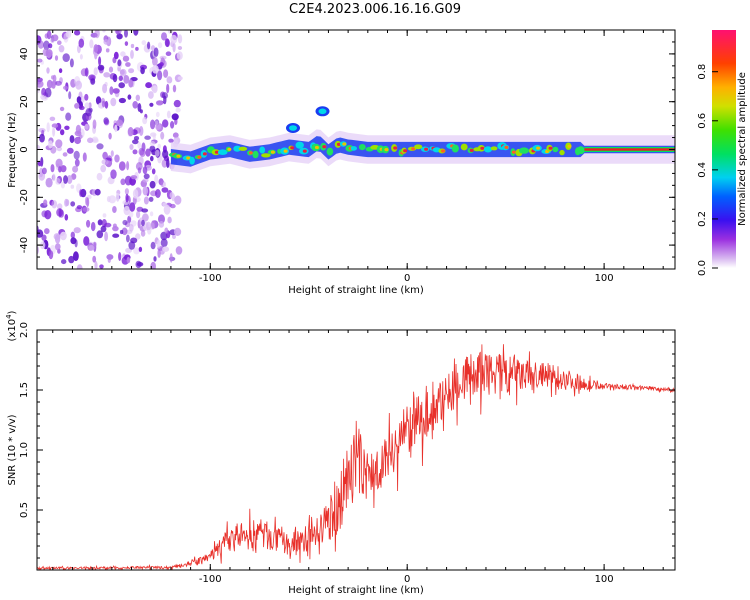 Image resolution: width=750 pixels, height=600 pixels. Describe the element at coordinates (629, 149) in the screenshot. I see `ridge-peak-line` at that location.